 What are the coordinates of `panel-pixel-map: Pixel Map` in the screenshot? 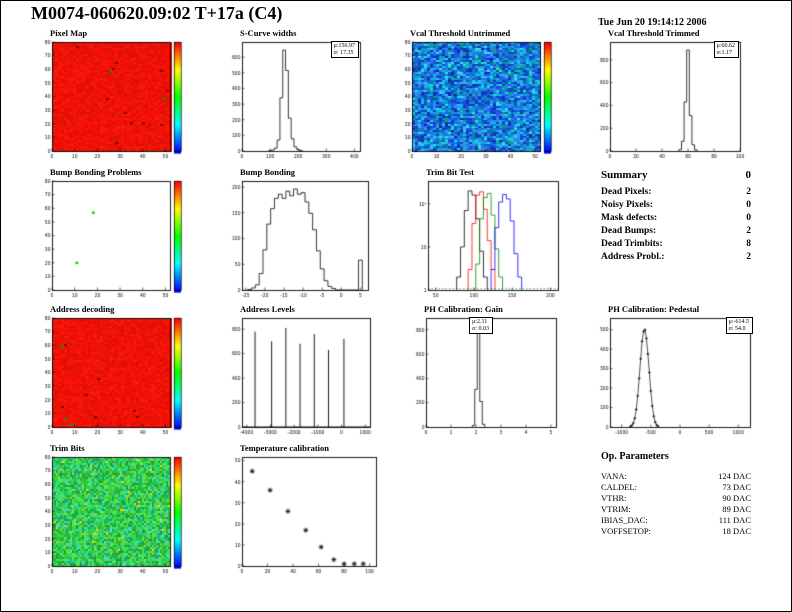 It's located at (116, 95).